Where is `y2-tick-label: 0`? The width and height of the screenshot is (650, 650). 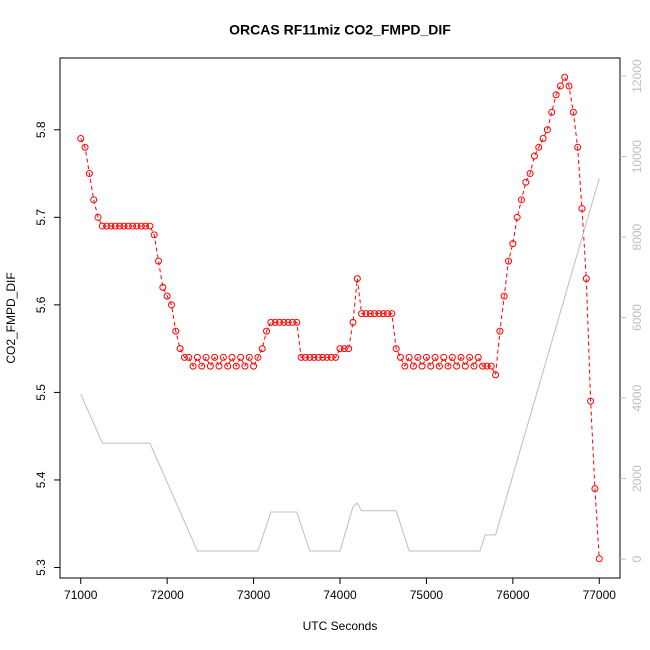 y2-tick-label: 0 is located at coordinates (637, 558).